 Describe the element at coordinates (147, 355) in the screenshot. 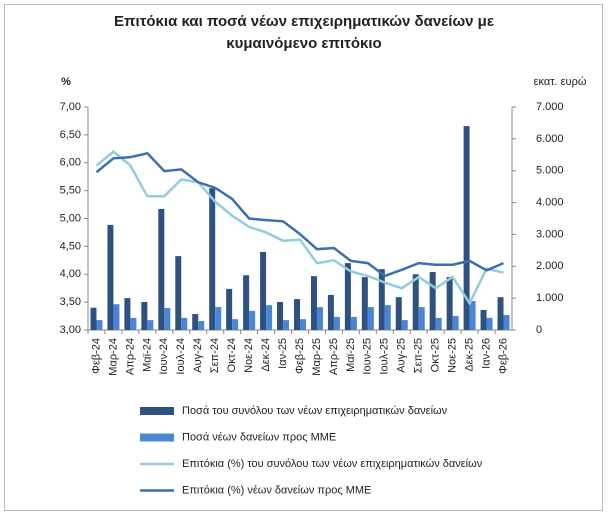

I see `x-tick-label: Μαϊ-24` at that location.